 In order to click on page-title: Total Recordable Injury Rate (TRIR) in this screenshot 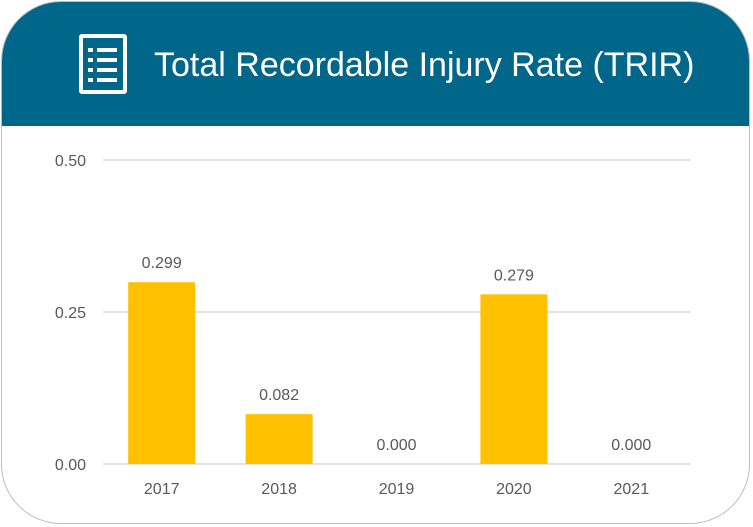, I will do `click(424, 65)`.